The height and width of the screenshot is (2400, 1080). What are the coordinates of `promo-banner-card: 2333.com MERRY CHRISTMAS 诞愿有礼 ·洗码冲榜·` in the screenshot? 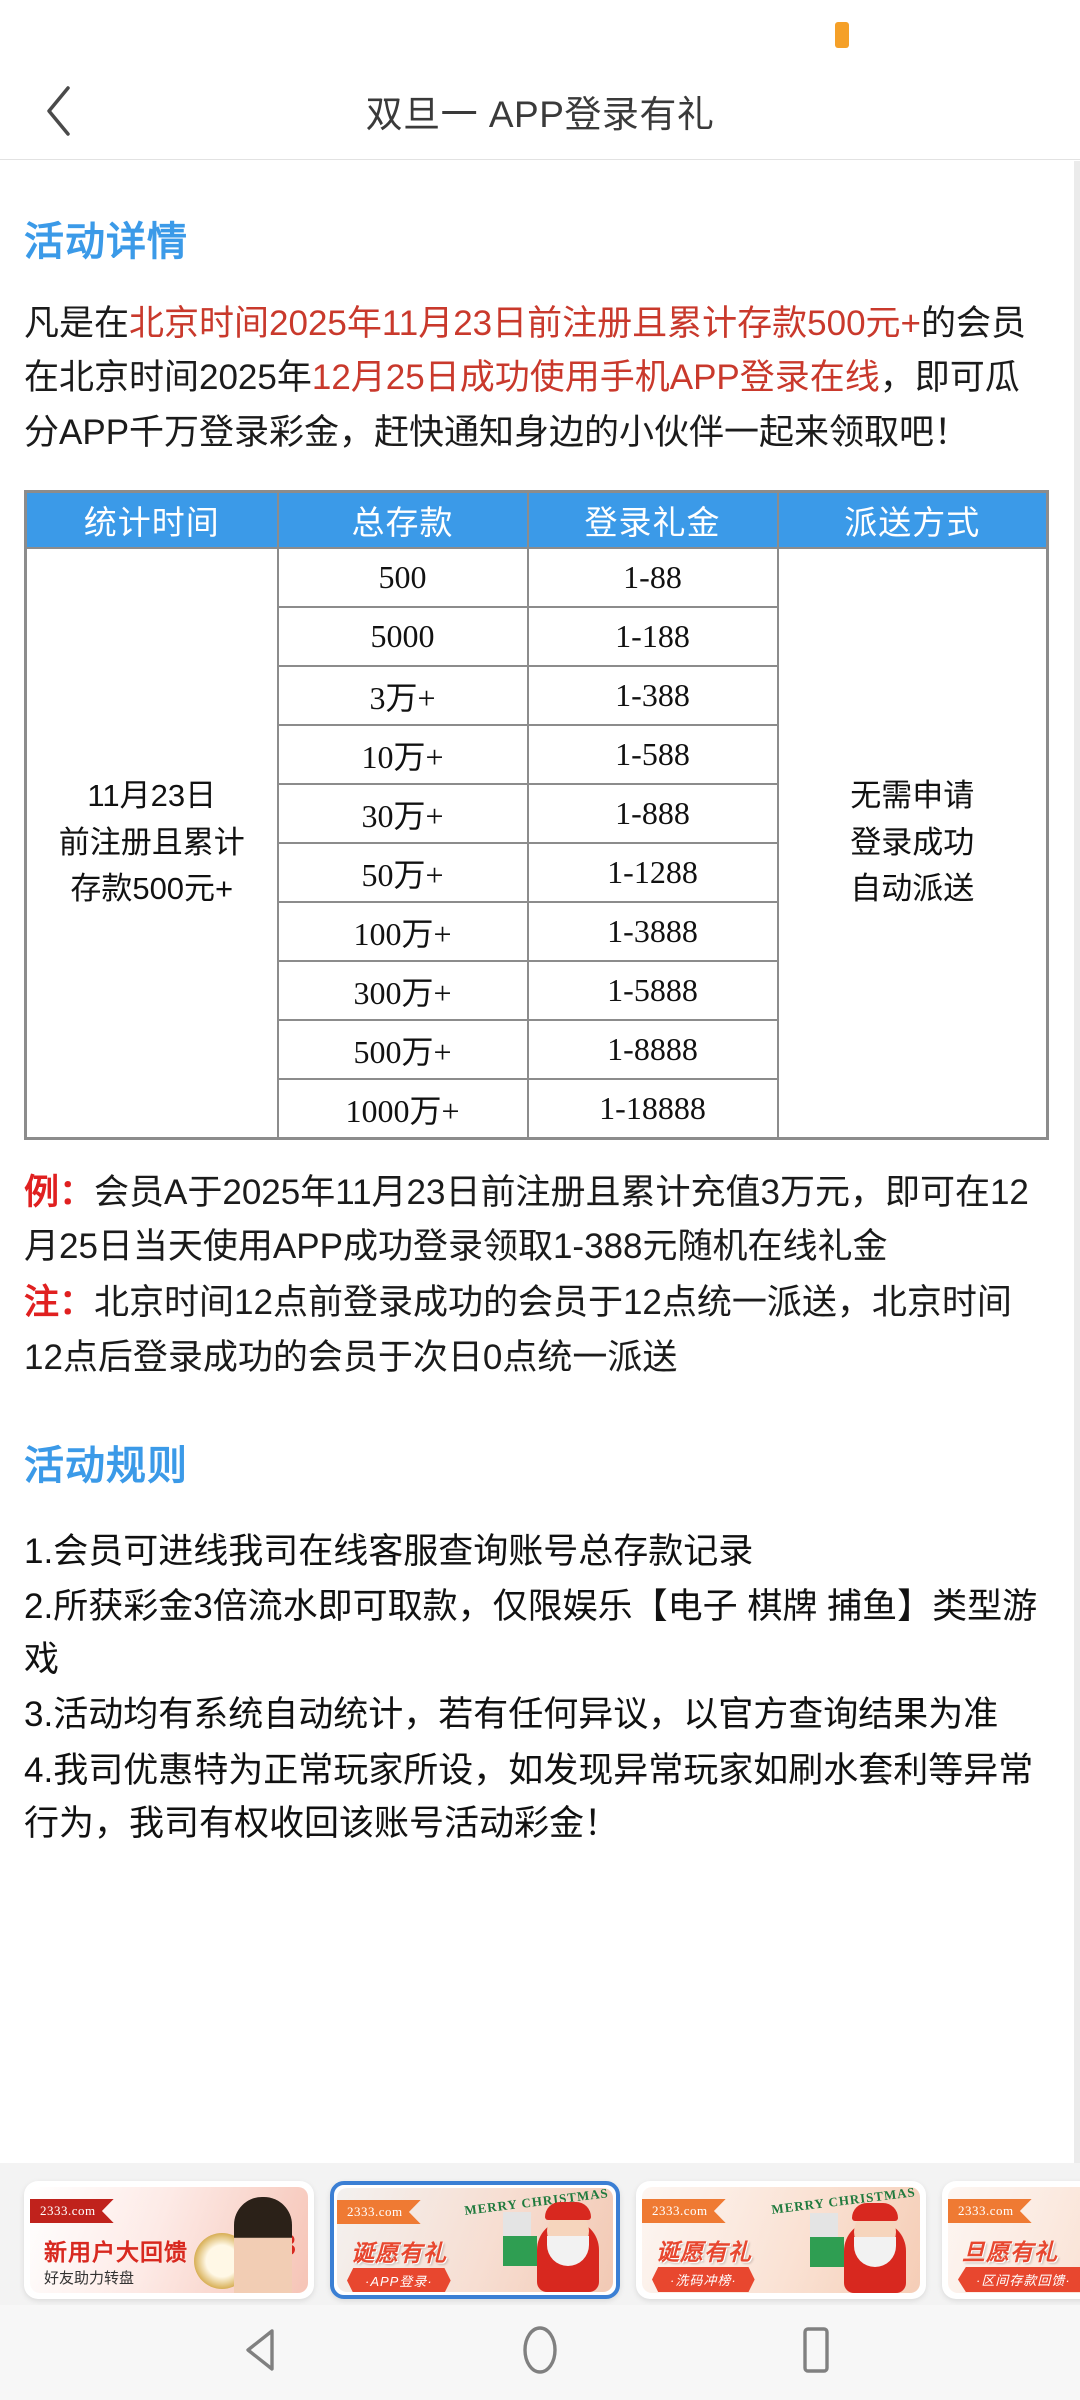 It's located at (781, 2240).